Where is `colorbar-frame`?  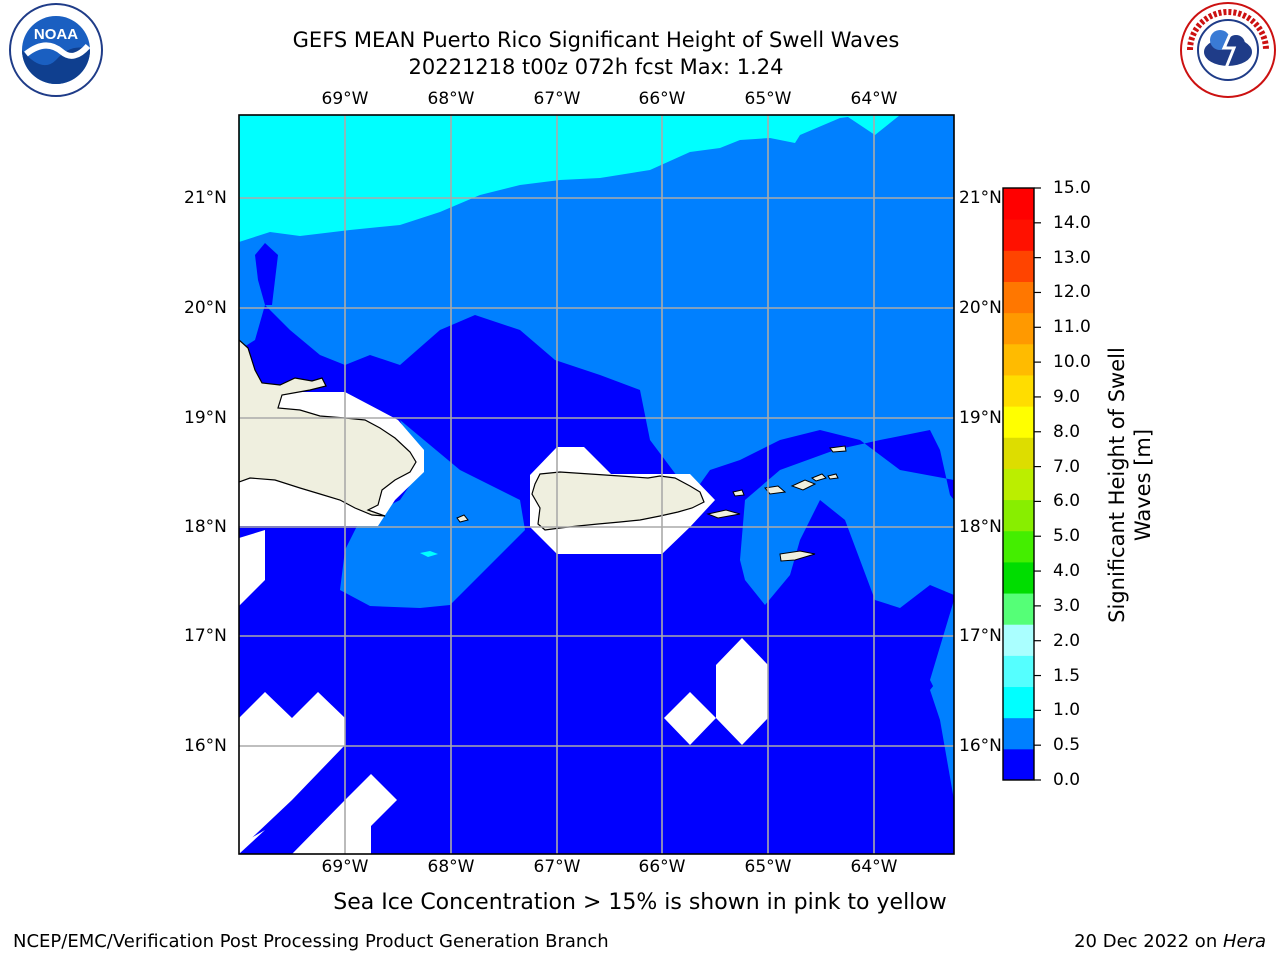
colorbar-frame is located at coordinates (1018, 484).